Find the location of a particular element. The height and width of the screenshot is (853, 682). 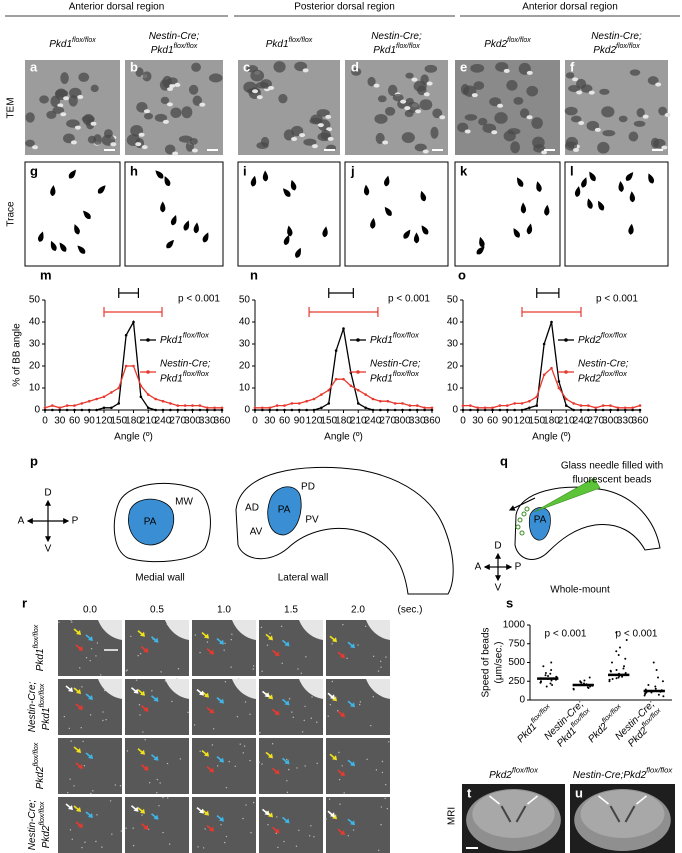

p-value: p < 0.001 is located at coordinates (617, 299).